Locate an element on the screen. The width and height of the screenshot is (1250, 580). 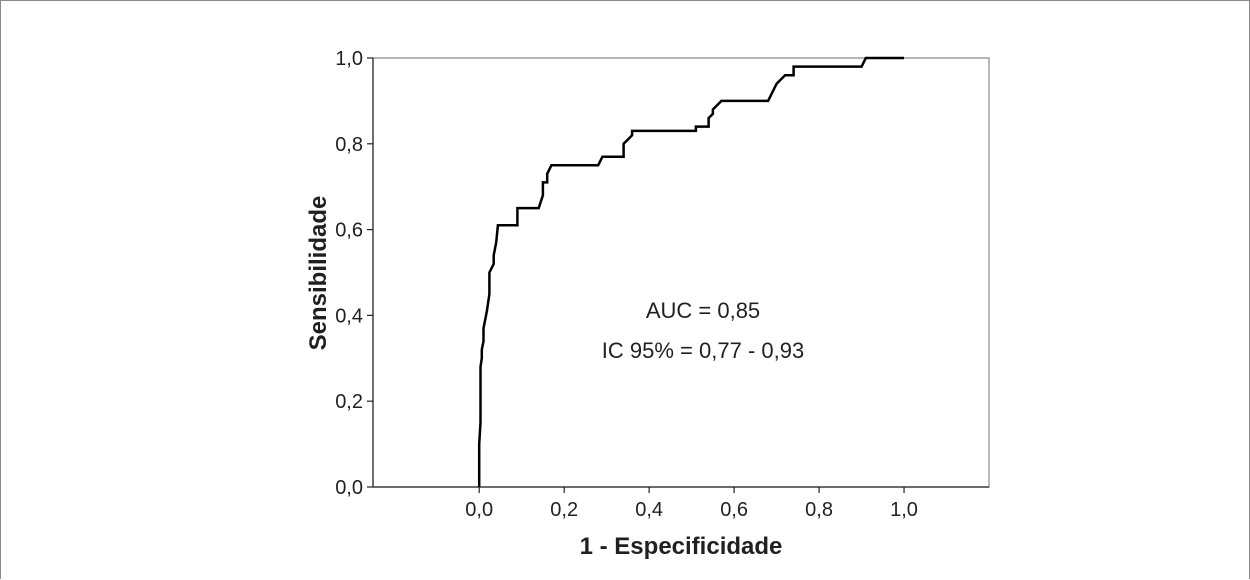
y-axis-title: Sensibilidade is located at coordinates (318, 273).